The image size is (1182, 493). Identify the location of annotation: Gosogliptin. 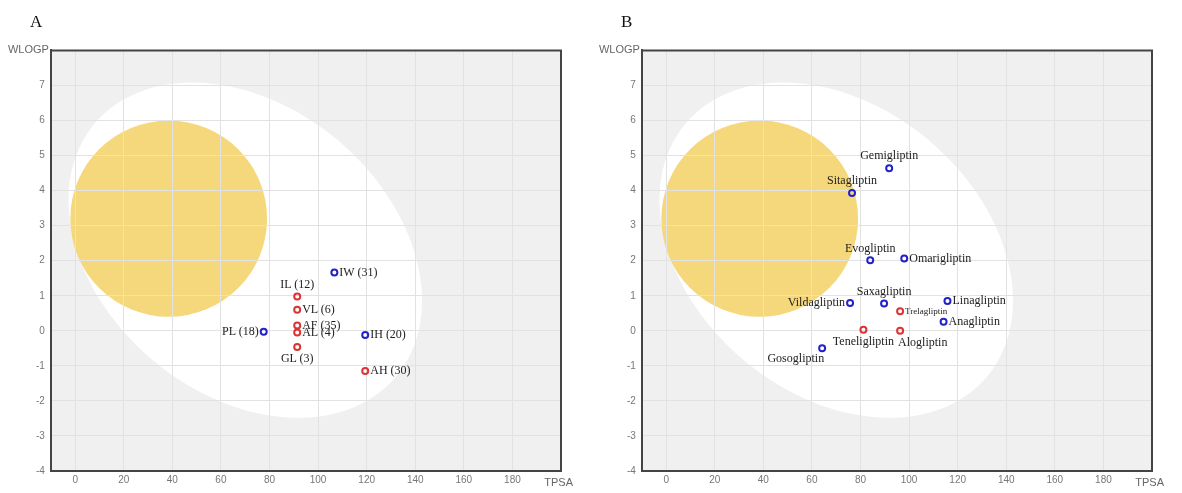
(796, 358).